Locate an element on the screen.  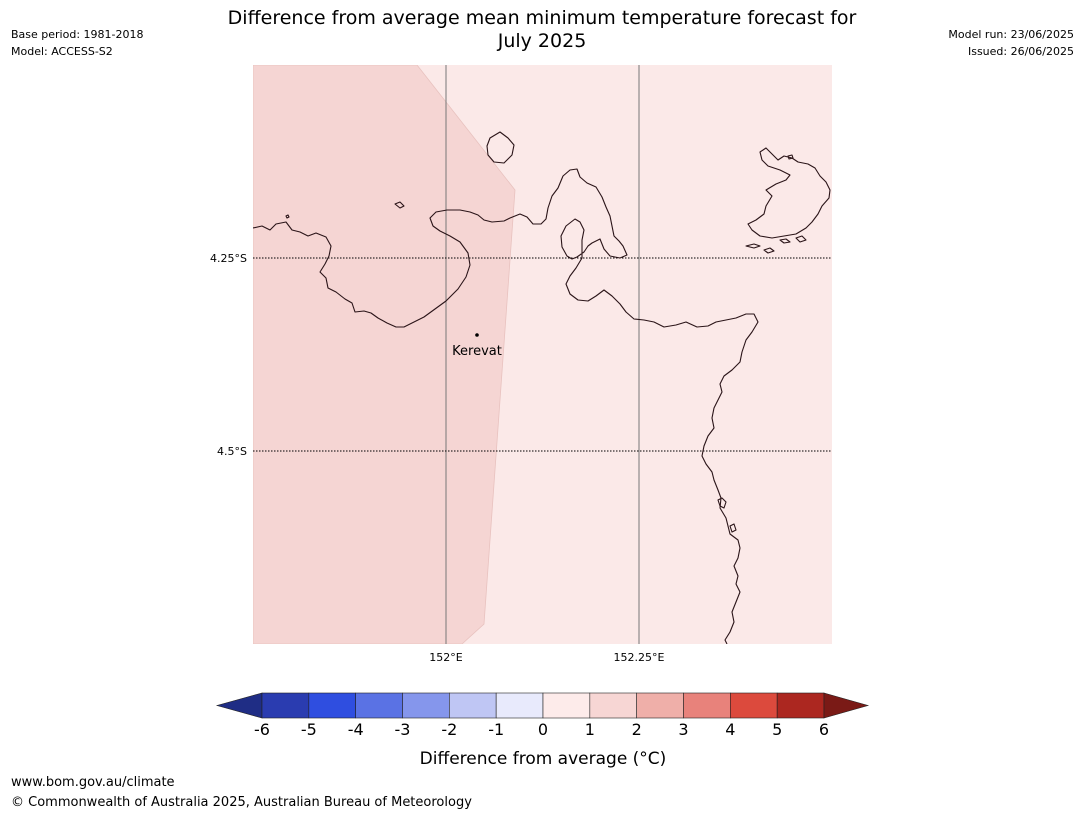
issued-text: Issued: 26/06/2025 is located at coordinates (1020, 51).